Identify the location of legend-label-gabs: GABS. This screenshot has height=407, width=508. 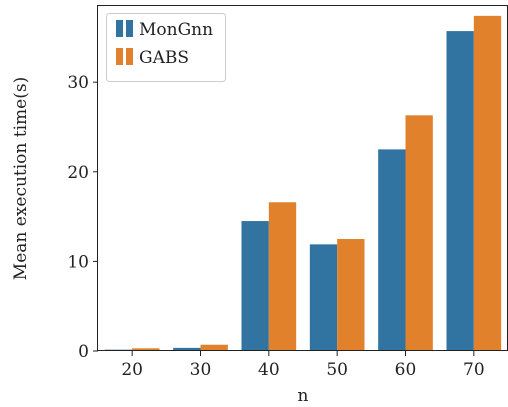
(164, 58).